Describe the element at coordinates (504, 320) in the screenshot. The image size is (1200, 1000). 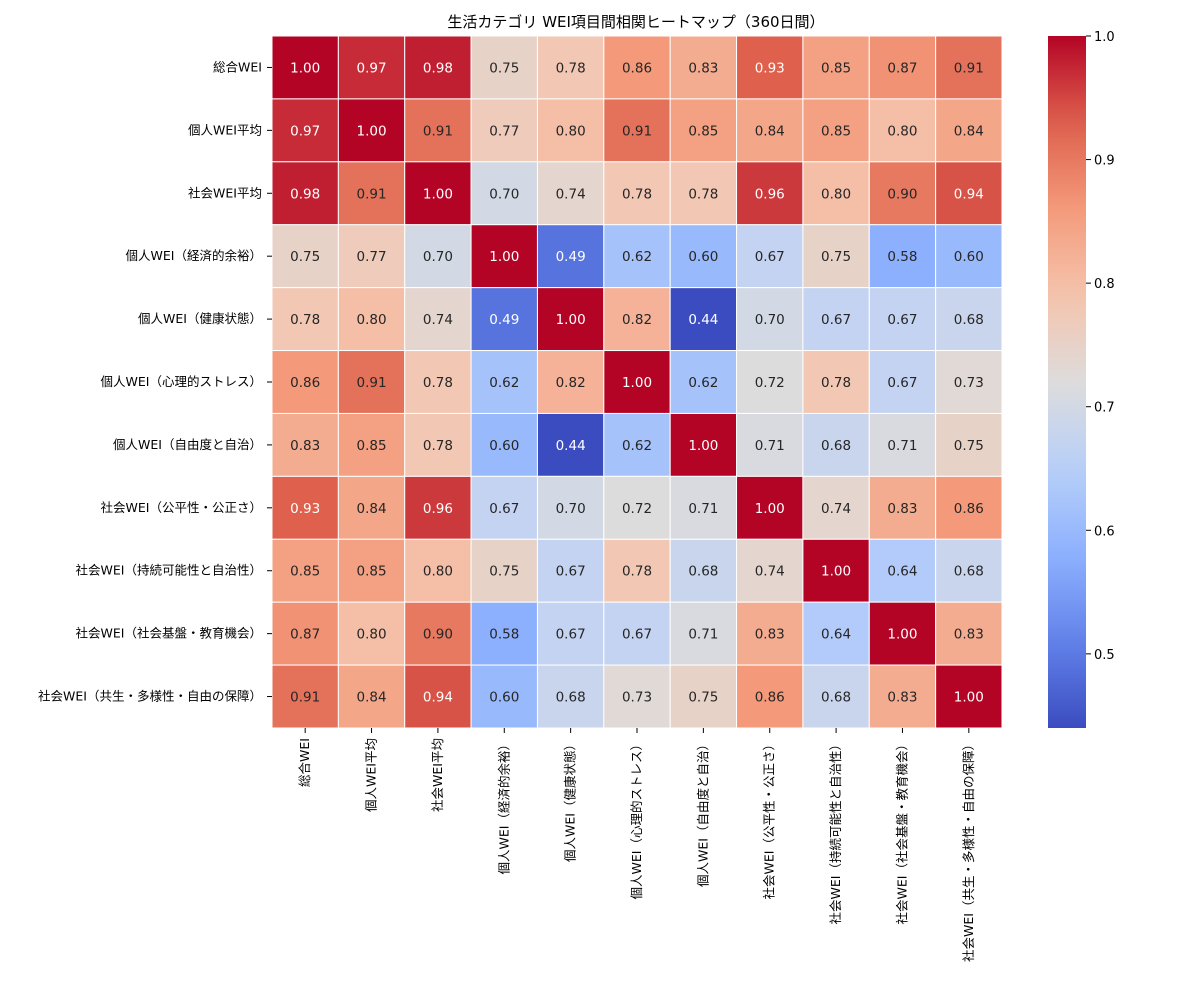
I see `cell-value-label: 0.49` at that location.